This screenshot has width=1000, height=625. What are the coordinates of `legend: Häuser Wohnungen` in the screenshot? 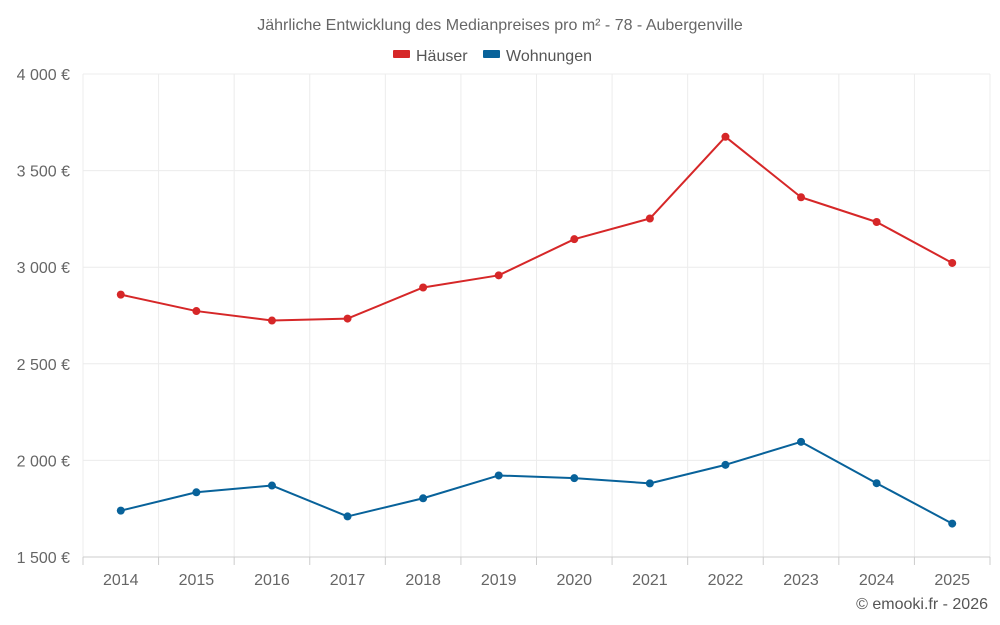 It's located at (492, 56).